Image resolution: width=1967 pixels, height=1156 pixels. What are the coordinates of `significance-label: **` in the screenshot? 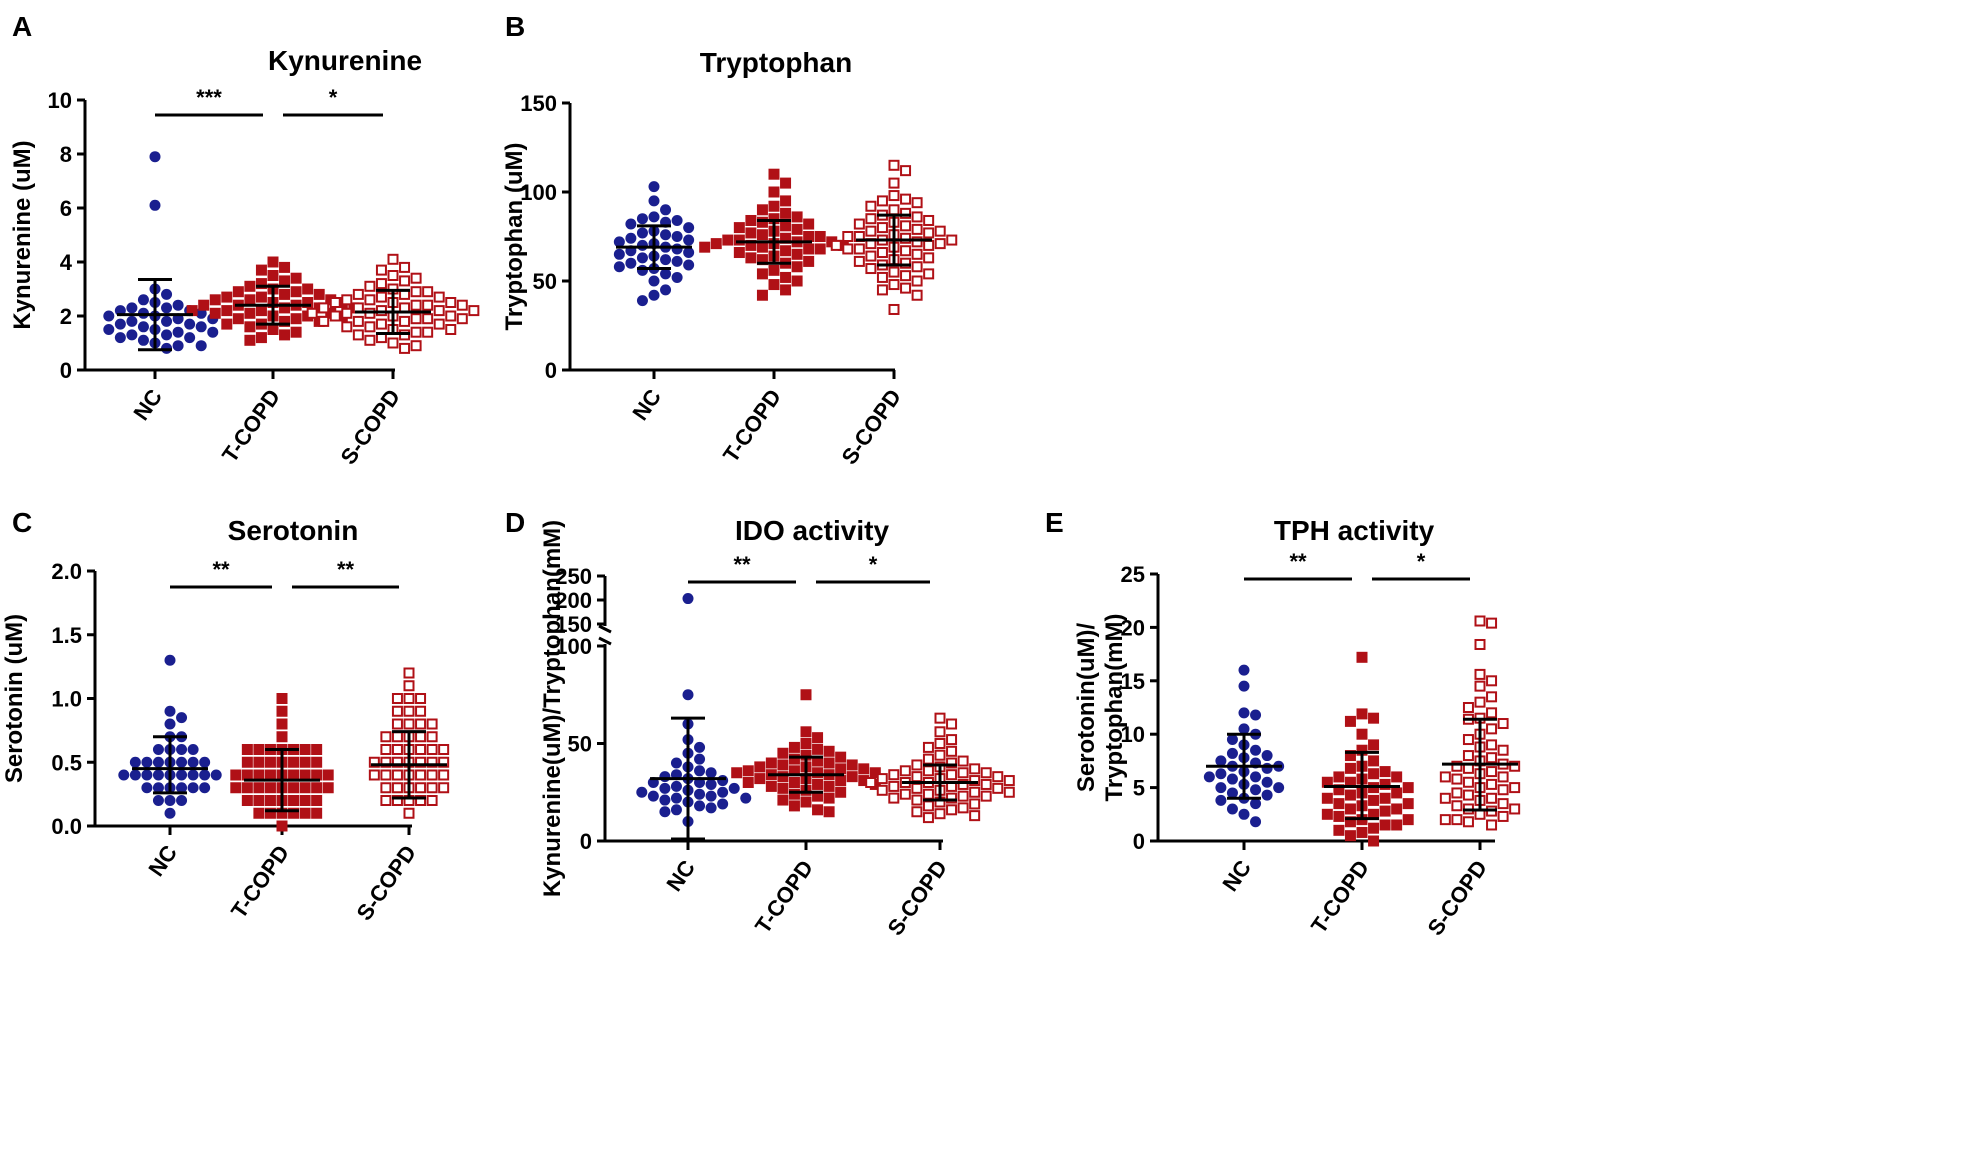 It's located at (742, 564).